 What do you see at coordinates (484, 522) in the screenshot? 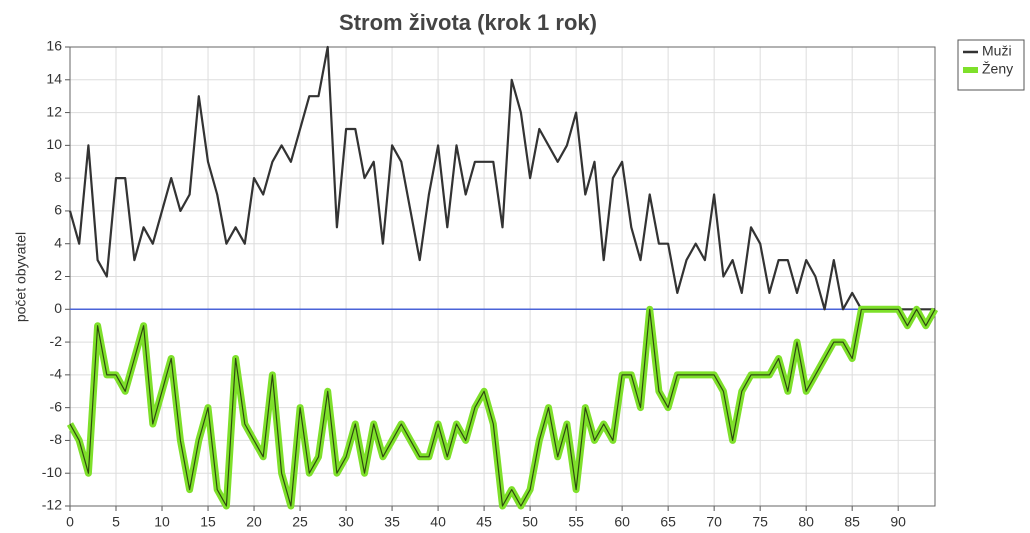
I see `x-tick-label: 45` at bounding box center [484, 522].